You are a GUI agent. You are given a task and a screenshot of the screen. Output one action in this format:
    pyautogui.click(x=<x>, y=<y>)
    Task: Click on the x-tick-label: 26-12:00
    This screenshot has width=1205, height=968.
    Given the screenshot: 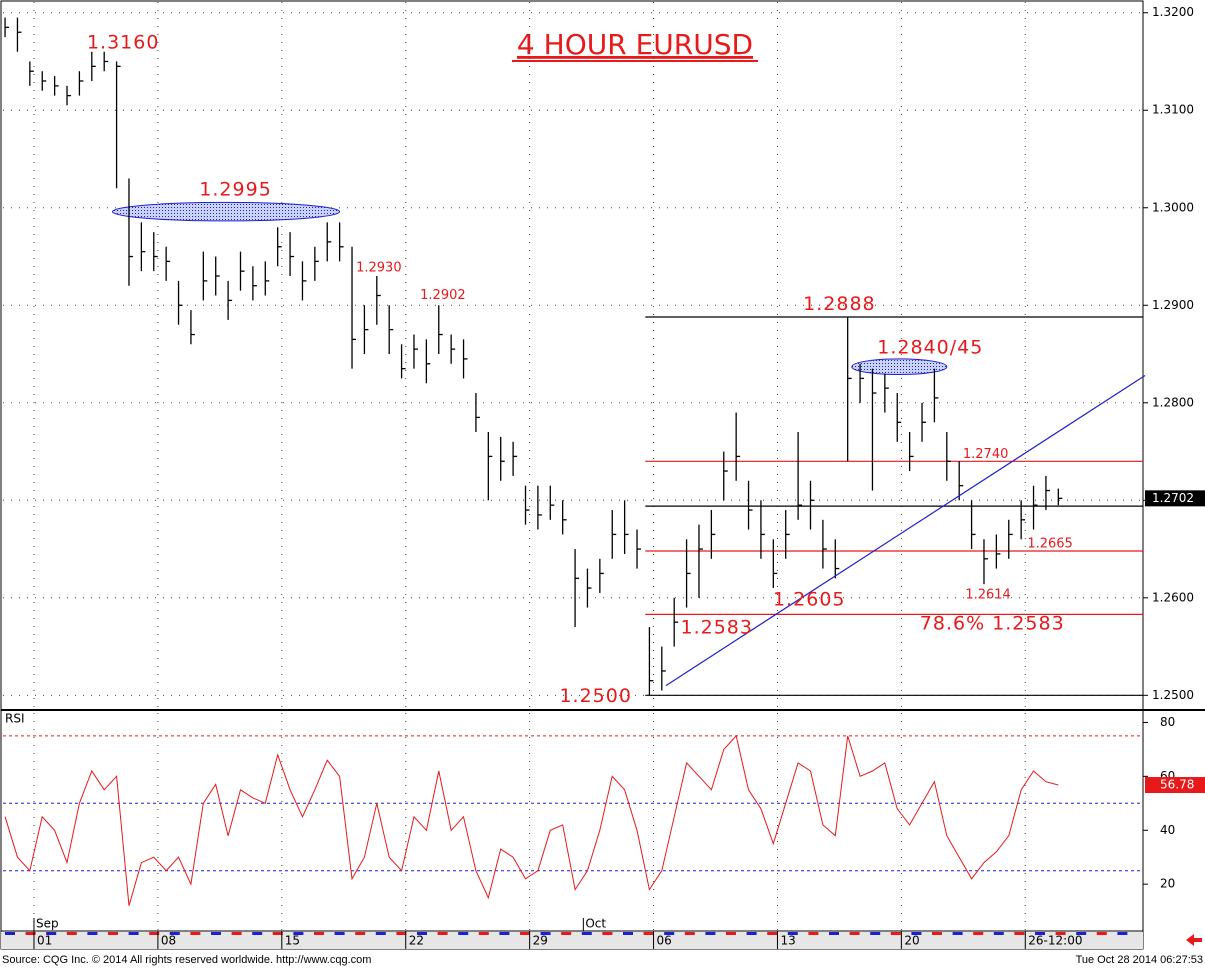 What is the action you would take?
    pyautogui.click(x=1055, y=941)
    